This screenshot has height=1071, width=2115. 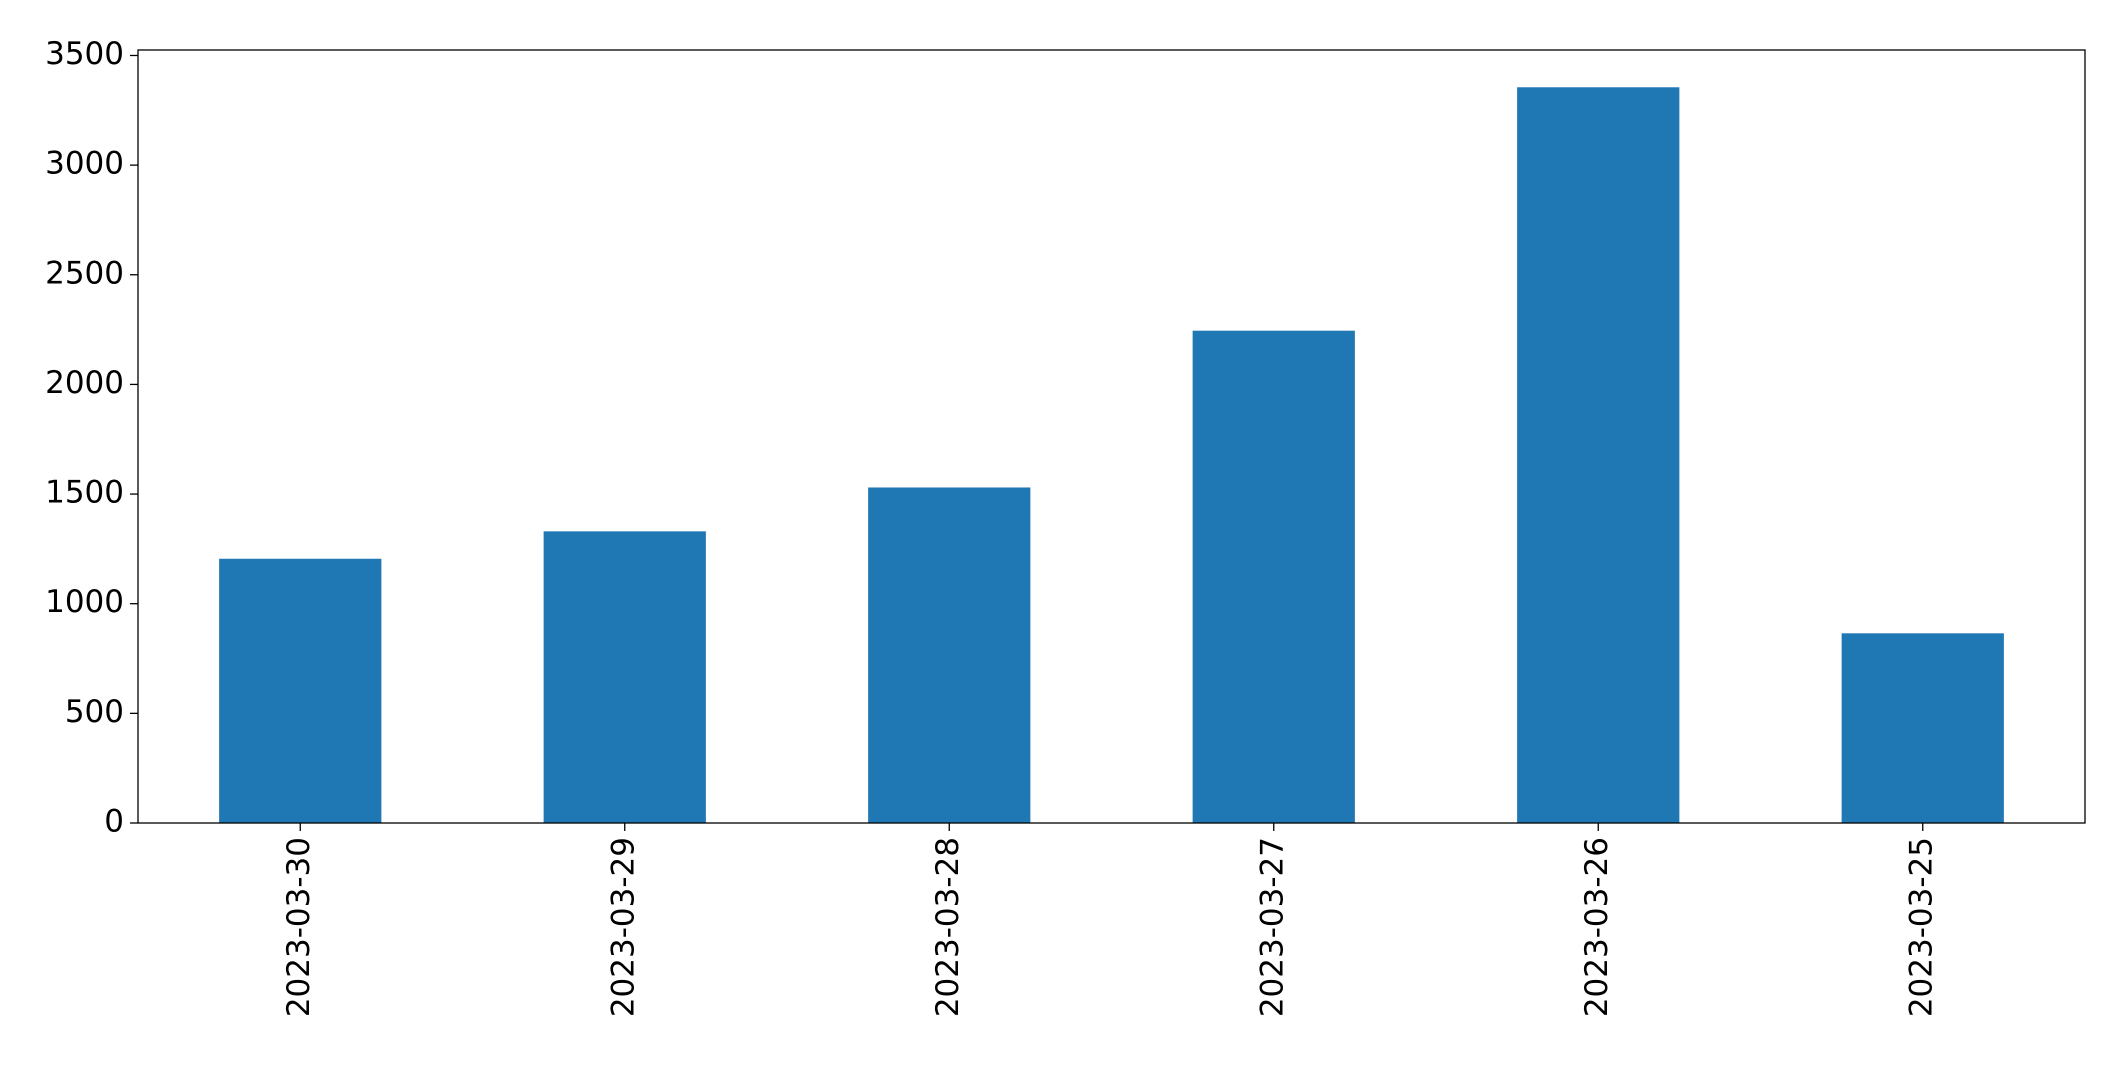 I want to click on x-tick-label: 2023-03-27, so click(x=1272, y=927).